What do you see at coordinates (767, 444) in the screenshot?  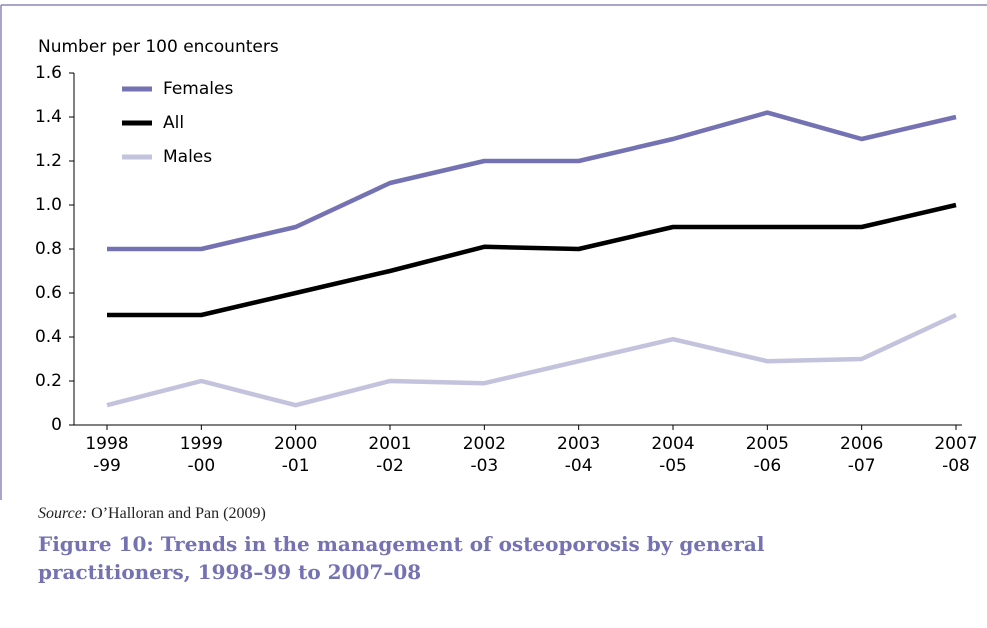 I see `x-tick-label: 2005` at bounding box center [767, 444].